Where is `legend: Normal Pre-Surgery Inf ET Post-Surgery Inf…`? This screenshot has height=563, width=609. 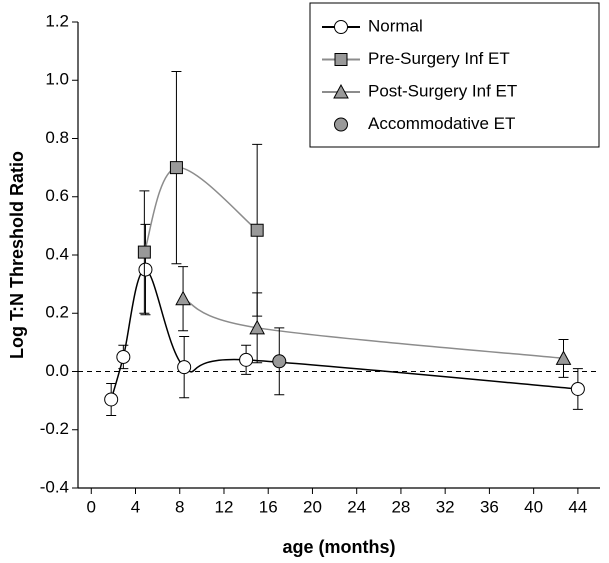
legend: Normal Pre-Surgery Inf ET Post-Surgery Inf… is located at coordinates (454, 75).